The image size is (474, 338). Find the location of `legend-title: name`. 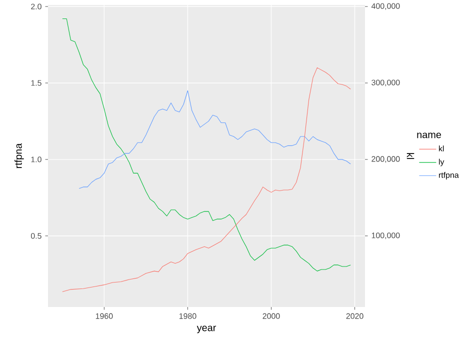

legend-title: name is located at coordinates (429, 135).